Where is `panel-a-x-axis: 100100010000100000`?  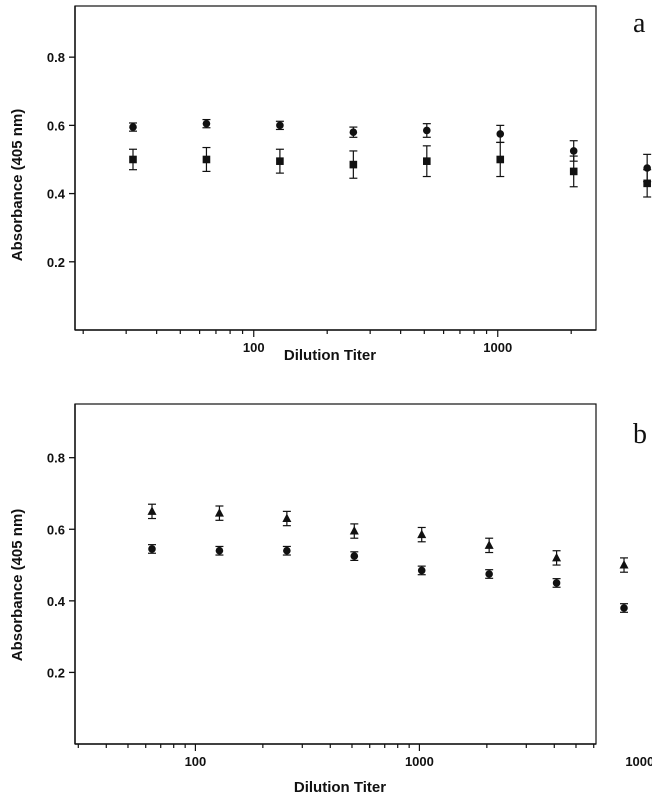 panel-a-x-axis: 100100010000100000 is located at coordinates (335, 342).